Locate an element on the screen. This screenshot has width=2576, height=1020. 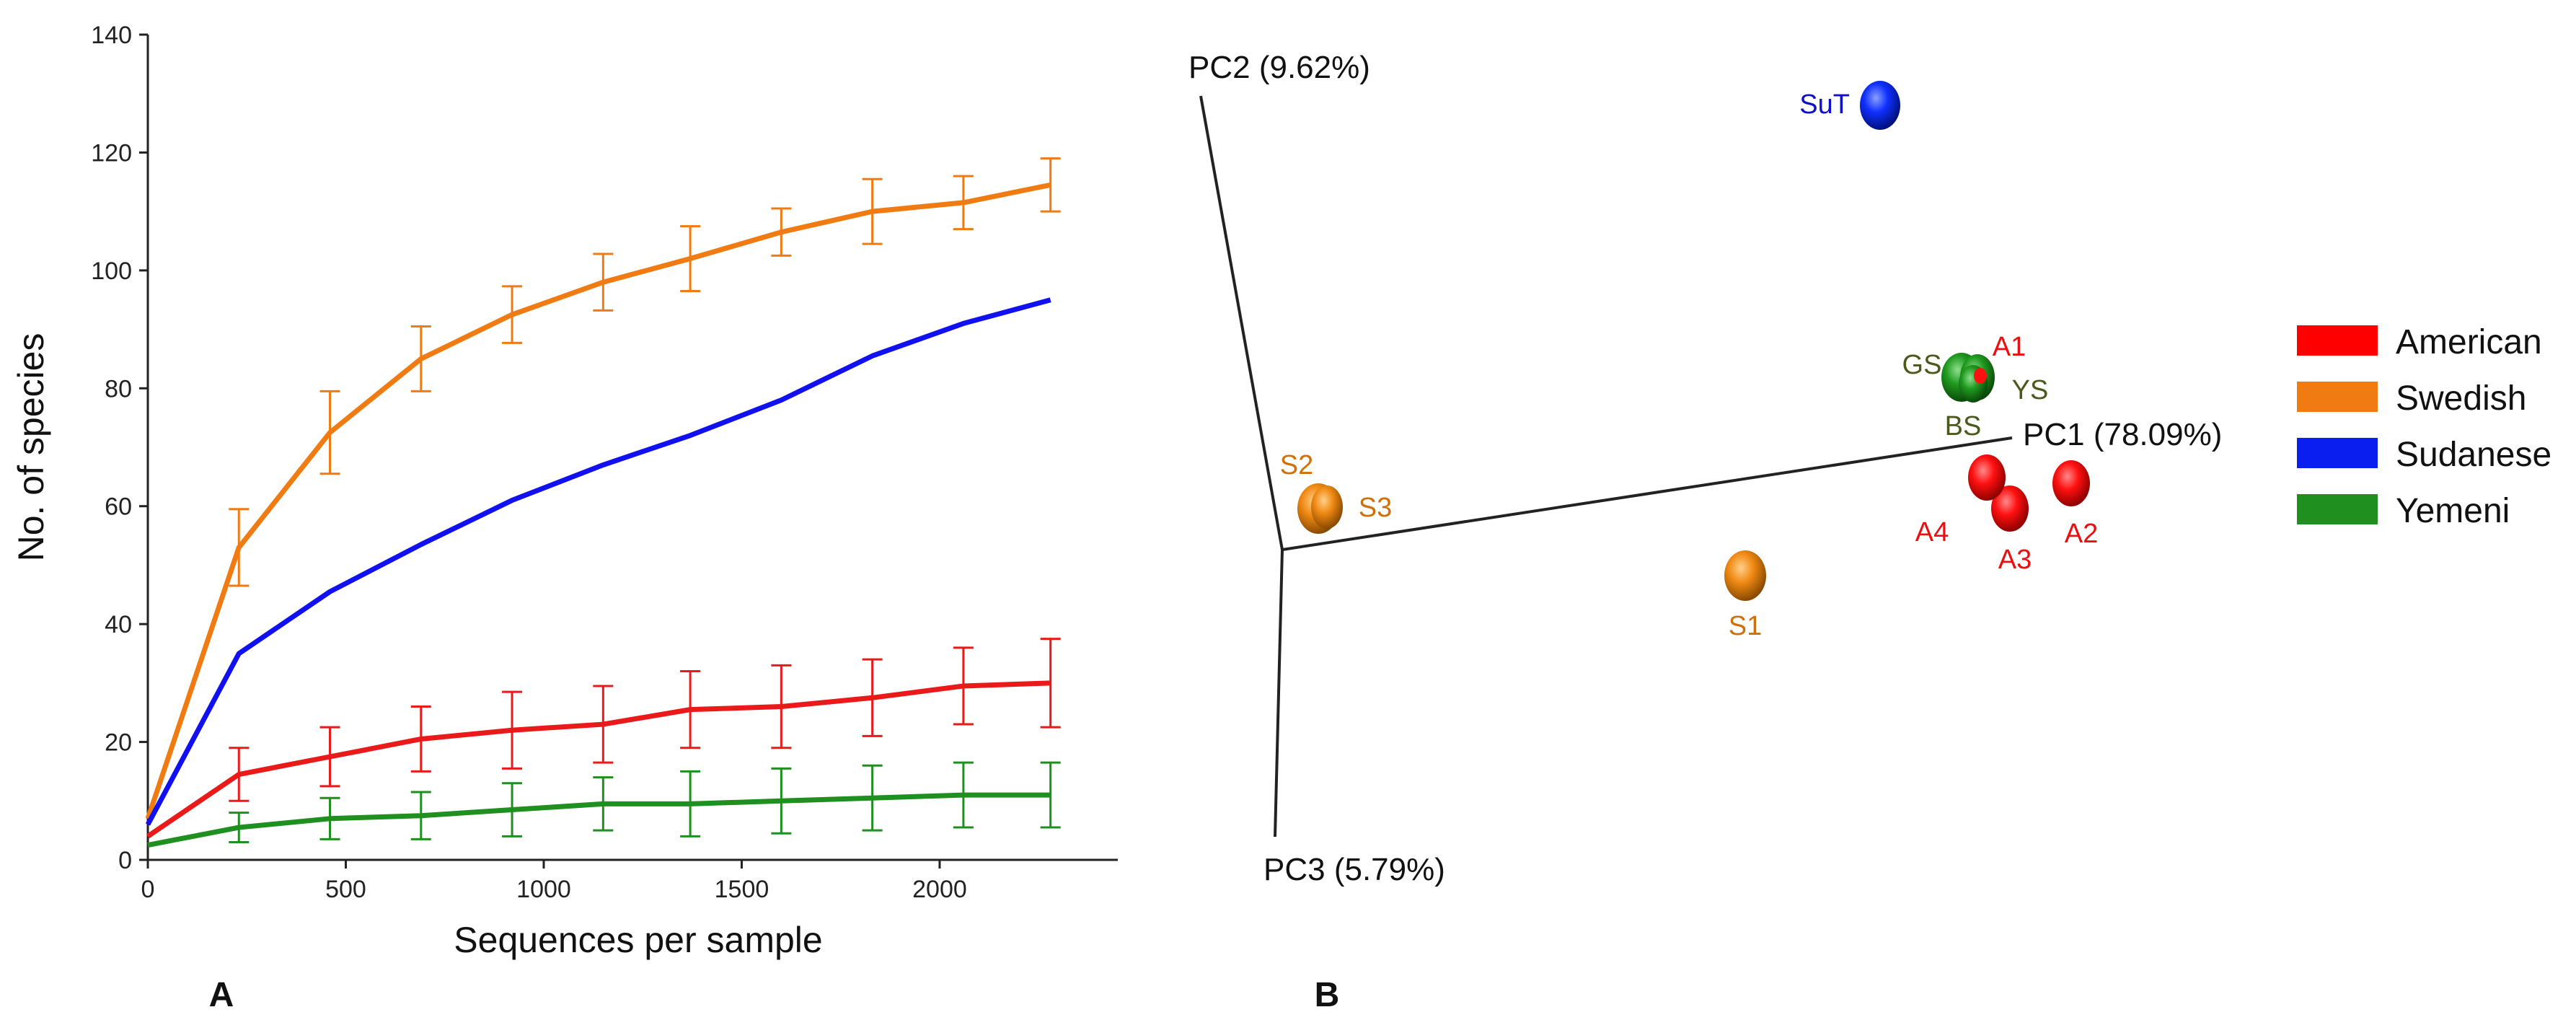
y-tick-label: 80 is located at coordinates (118, 389).